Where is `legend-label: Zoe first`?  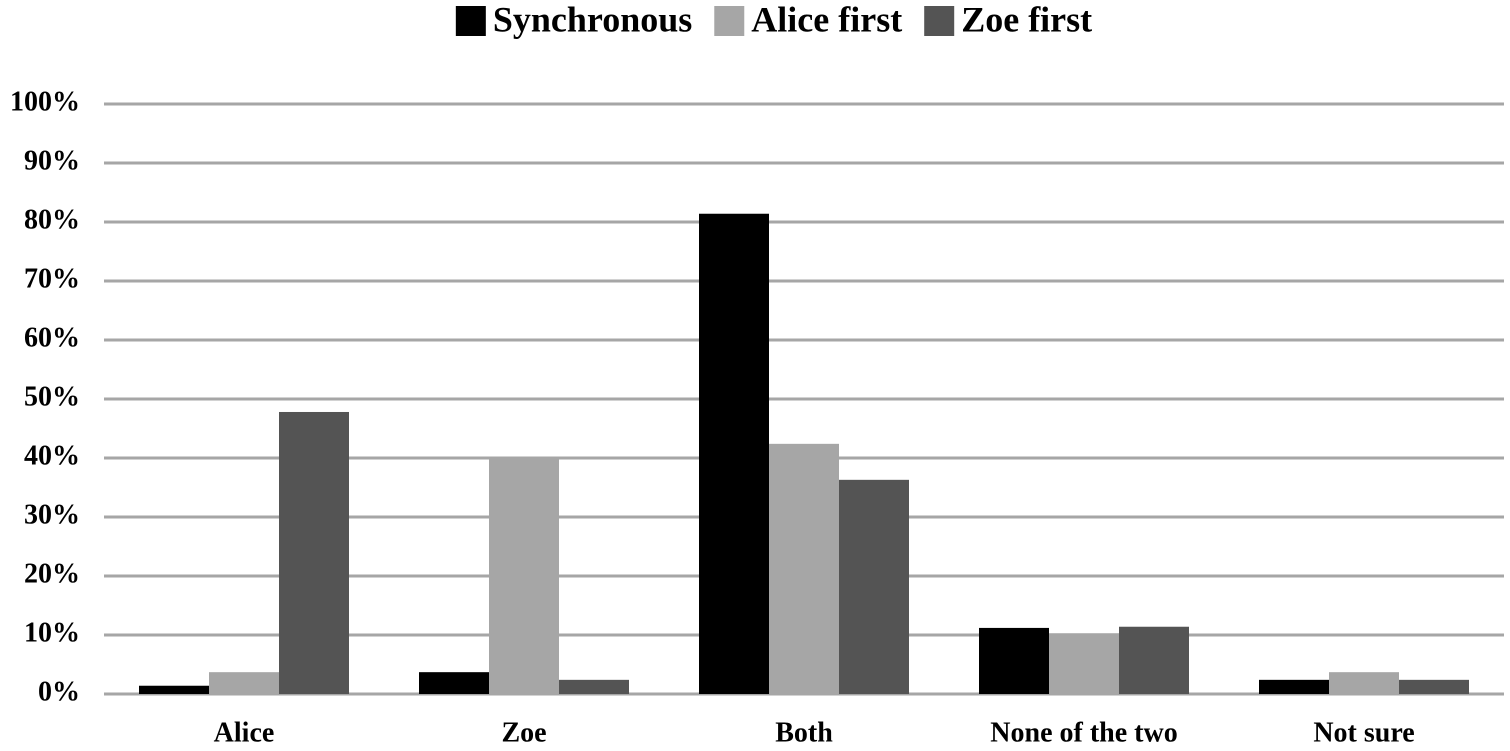 legend-label: Zoe first is located at coordinates (1026, 19).